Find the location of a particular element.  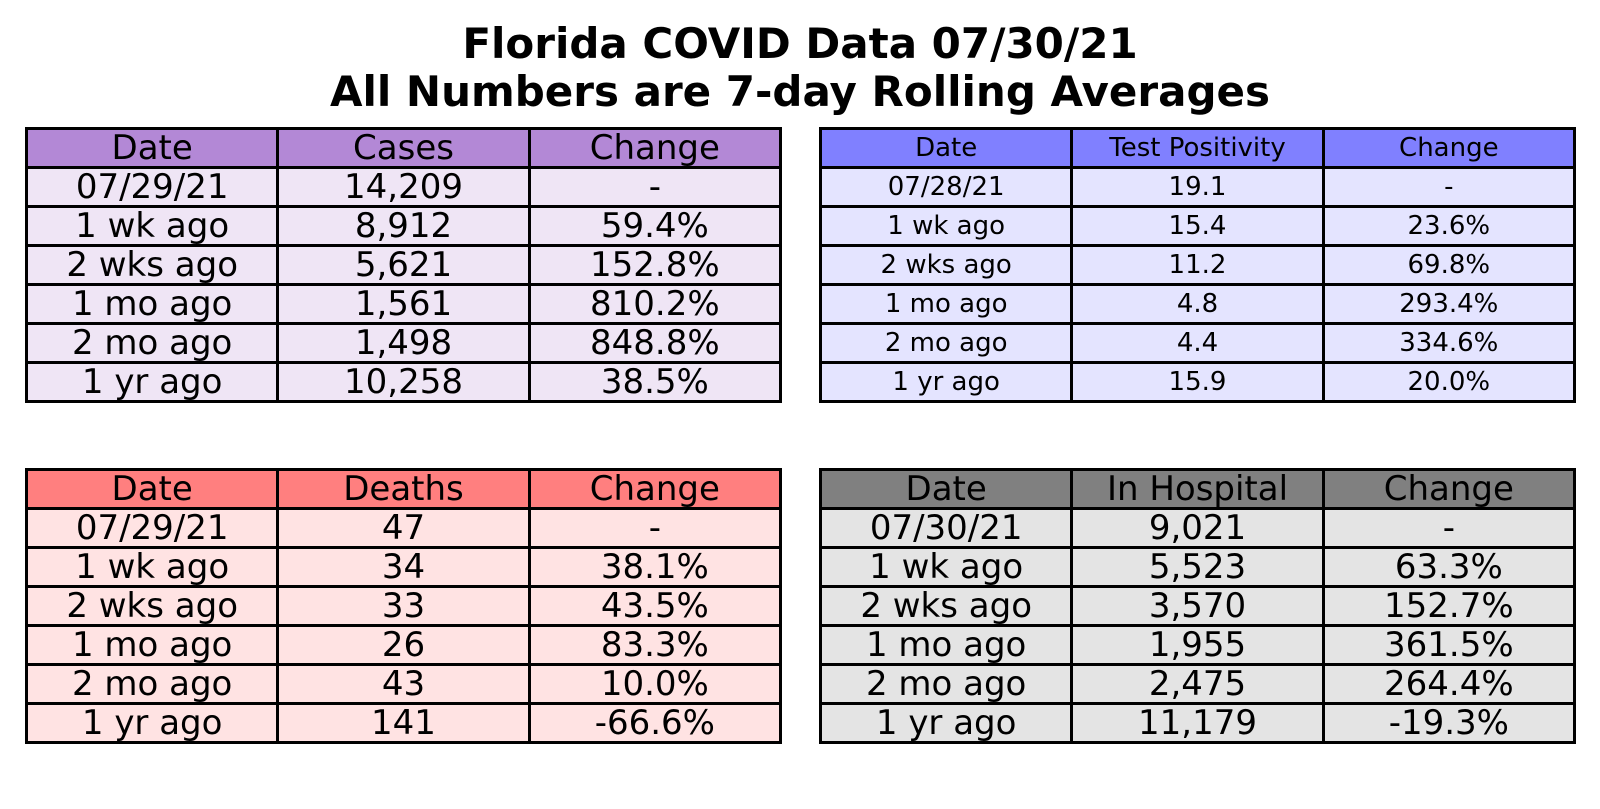

table-row: 07/29/21 14,209- is located at coordinates (403, 187).